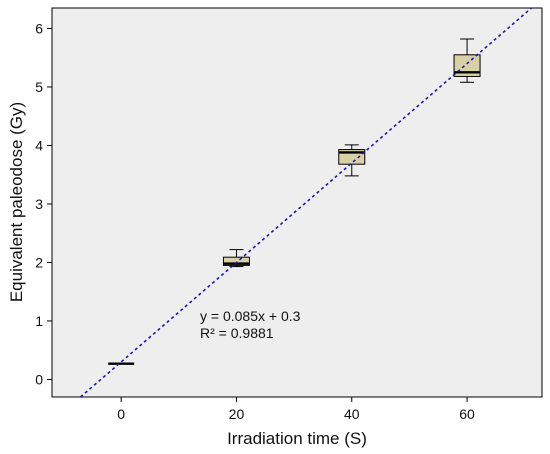  I want to click on y-tick-label: 5, so click(39, 87).